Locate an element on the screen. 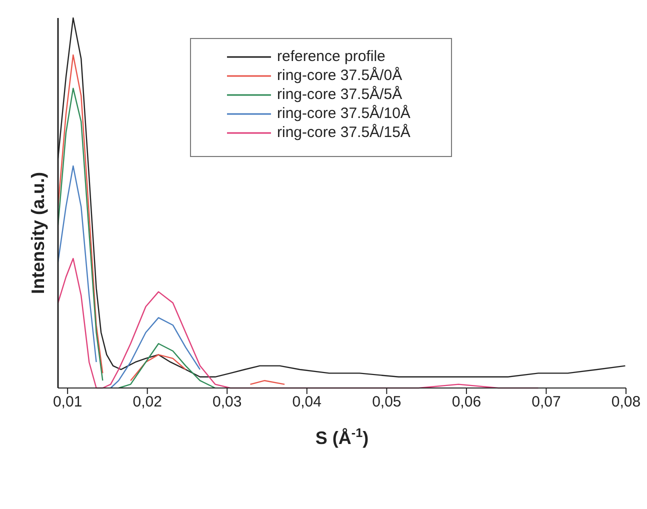 The width and height of the screenshot is (647, 509). legend-label: ring-core 37.5Å/0Å is located at coordinates (339, 75).